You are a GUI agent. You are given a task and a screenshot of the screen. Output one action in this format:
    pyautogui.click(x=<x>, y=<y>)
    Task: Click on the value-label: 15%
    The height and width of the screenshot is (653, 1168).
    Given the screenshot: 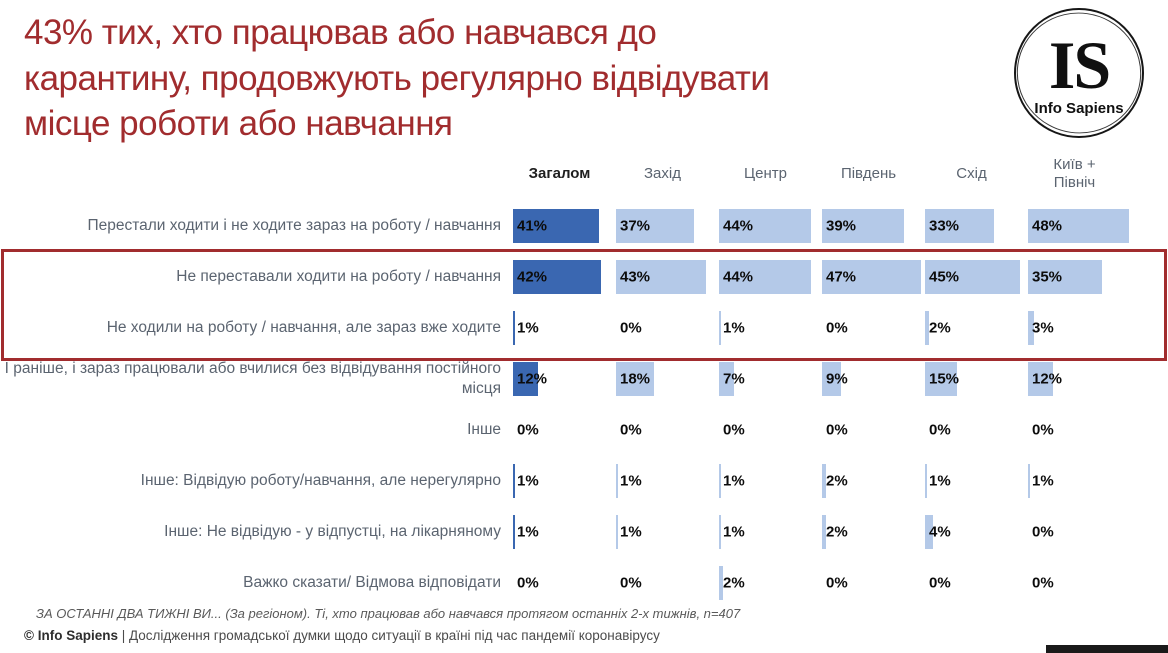 What is the action you would take?
    pyautogui.click(x=944, y=378)
    